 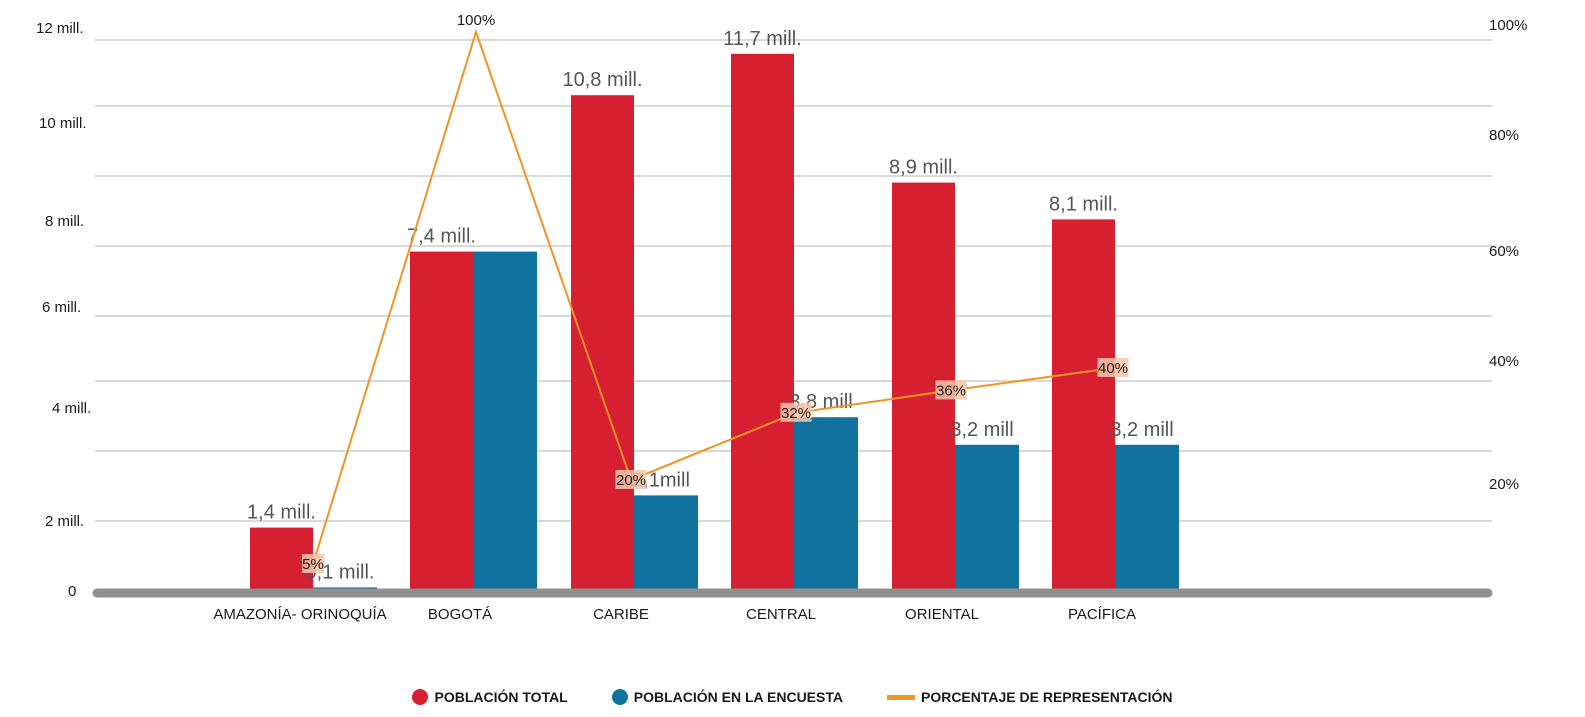 What do you see at coordinates (299, 614) in the screenshot?
I see `x-tick-label: AMAZONÍA- ORINOQUÍA` at bounding box center [299, 614].